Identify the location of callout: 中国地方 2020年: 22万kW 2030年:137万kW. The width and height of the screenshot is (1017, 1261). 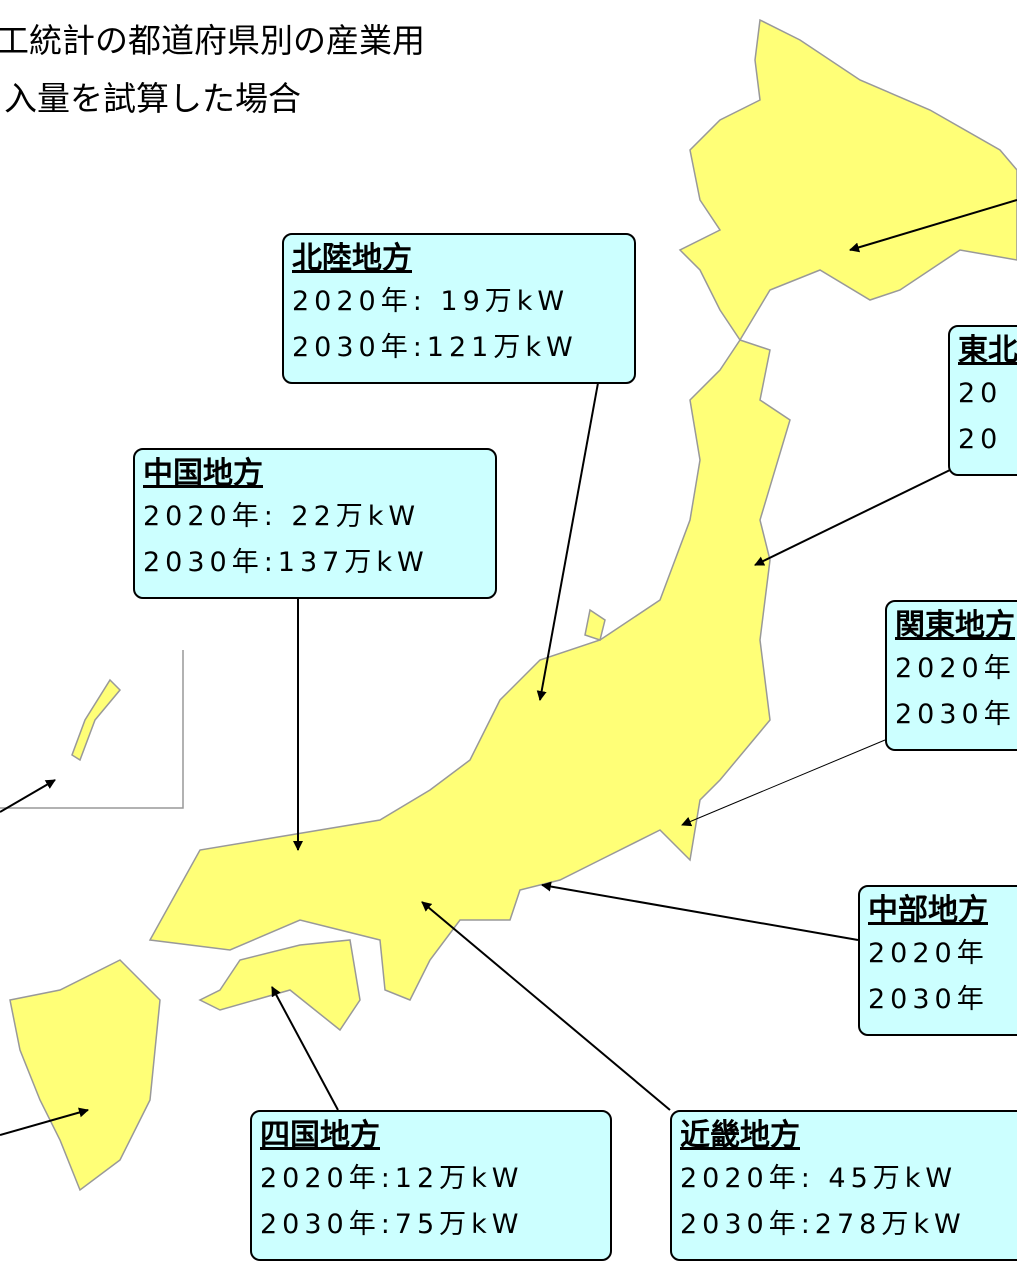
(315, 523).